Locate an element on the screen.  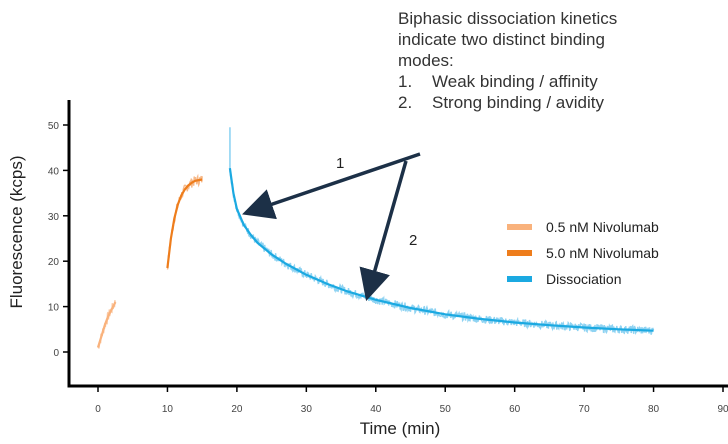
x-tick-label: 70 is located at coordinates (585, 409).